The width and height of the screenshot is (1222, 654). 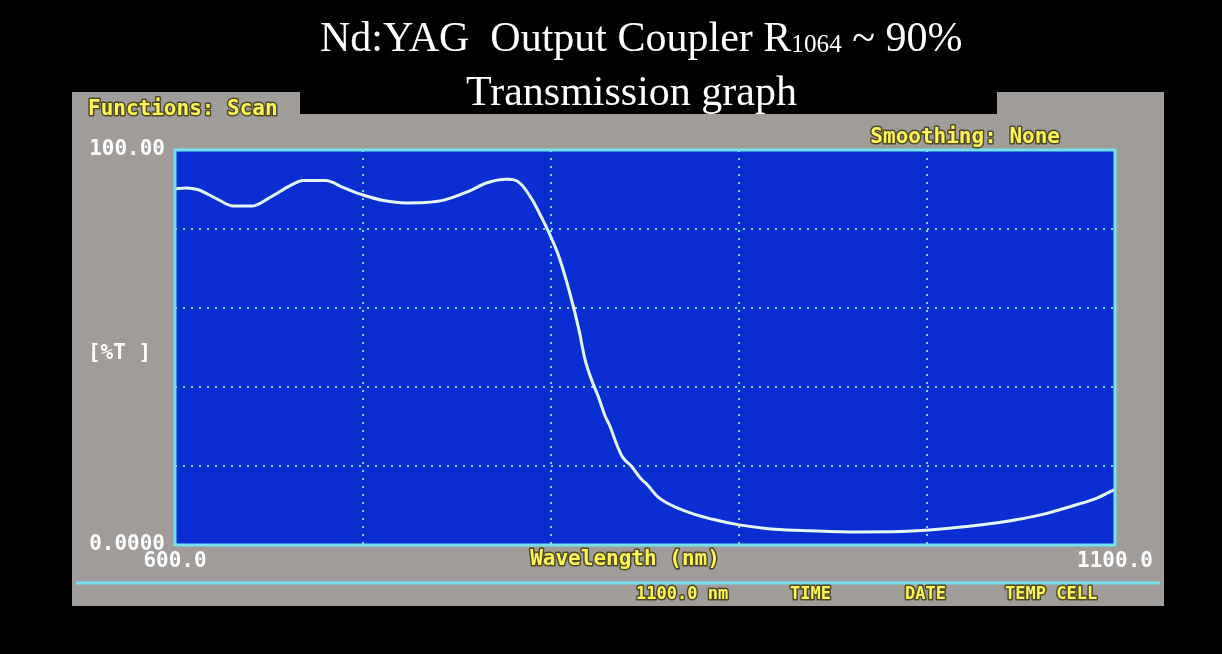 I want to click on text: DATE, so click(x=925, y=593).